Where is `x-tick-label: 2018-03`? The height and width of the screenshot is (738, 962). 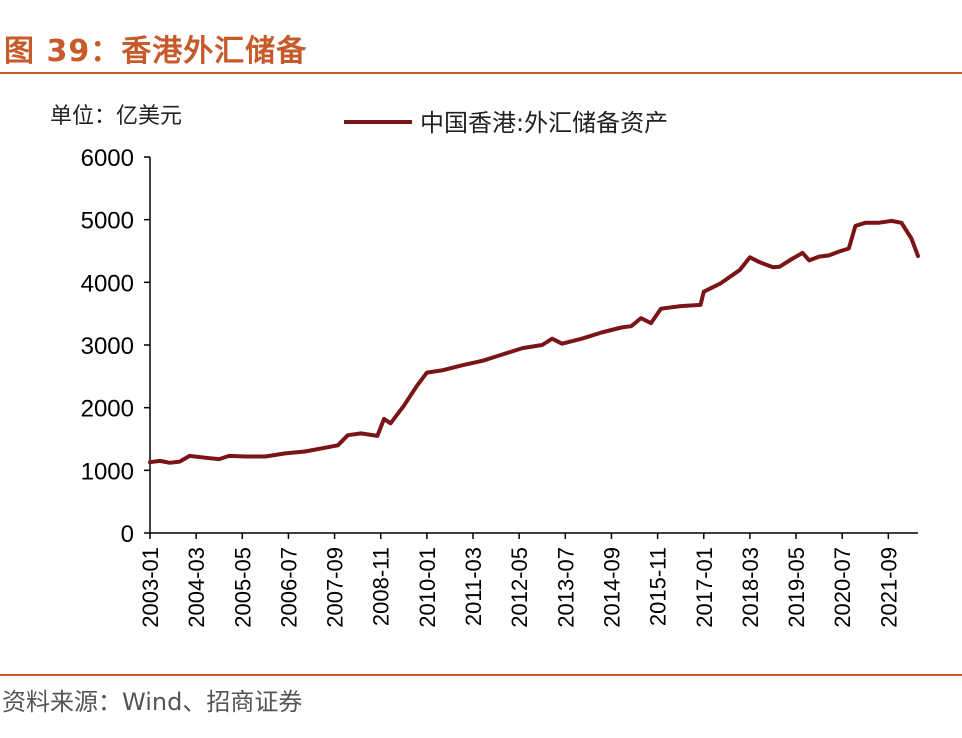 x-tick-label: 2018-03 is located at coordinates (750, 587).